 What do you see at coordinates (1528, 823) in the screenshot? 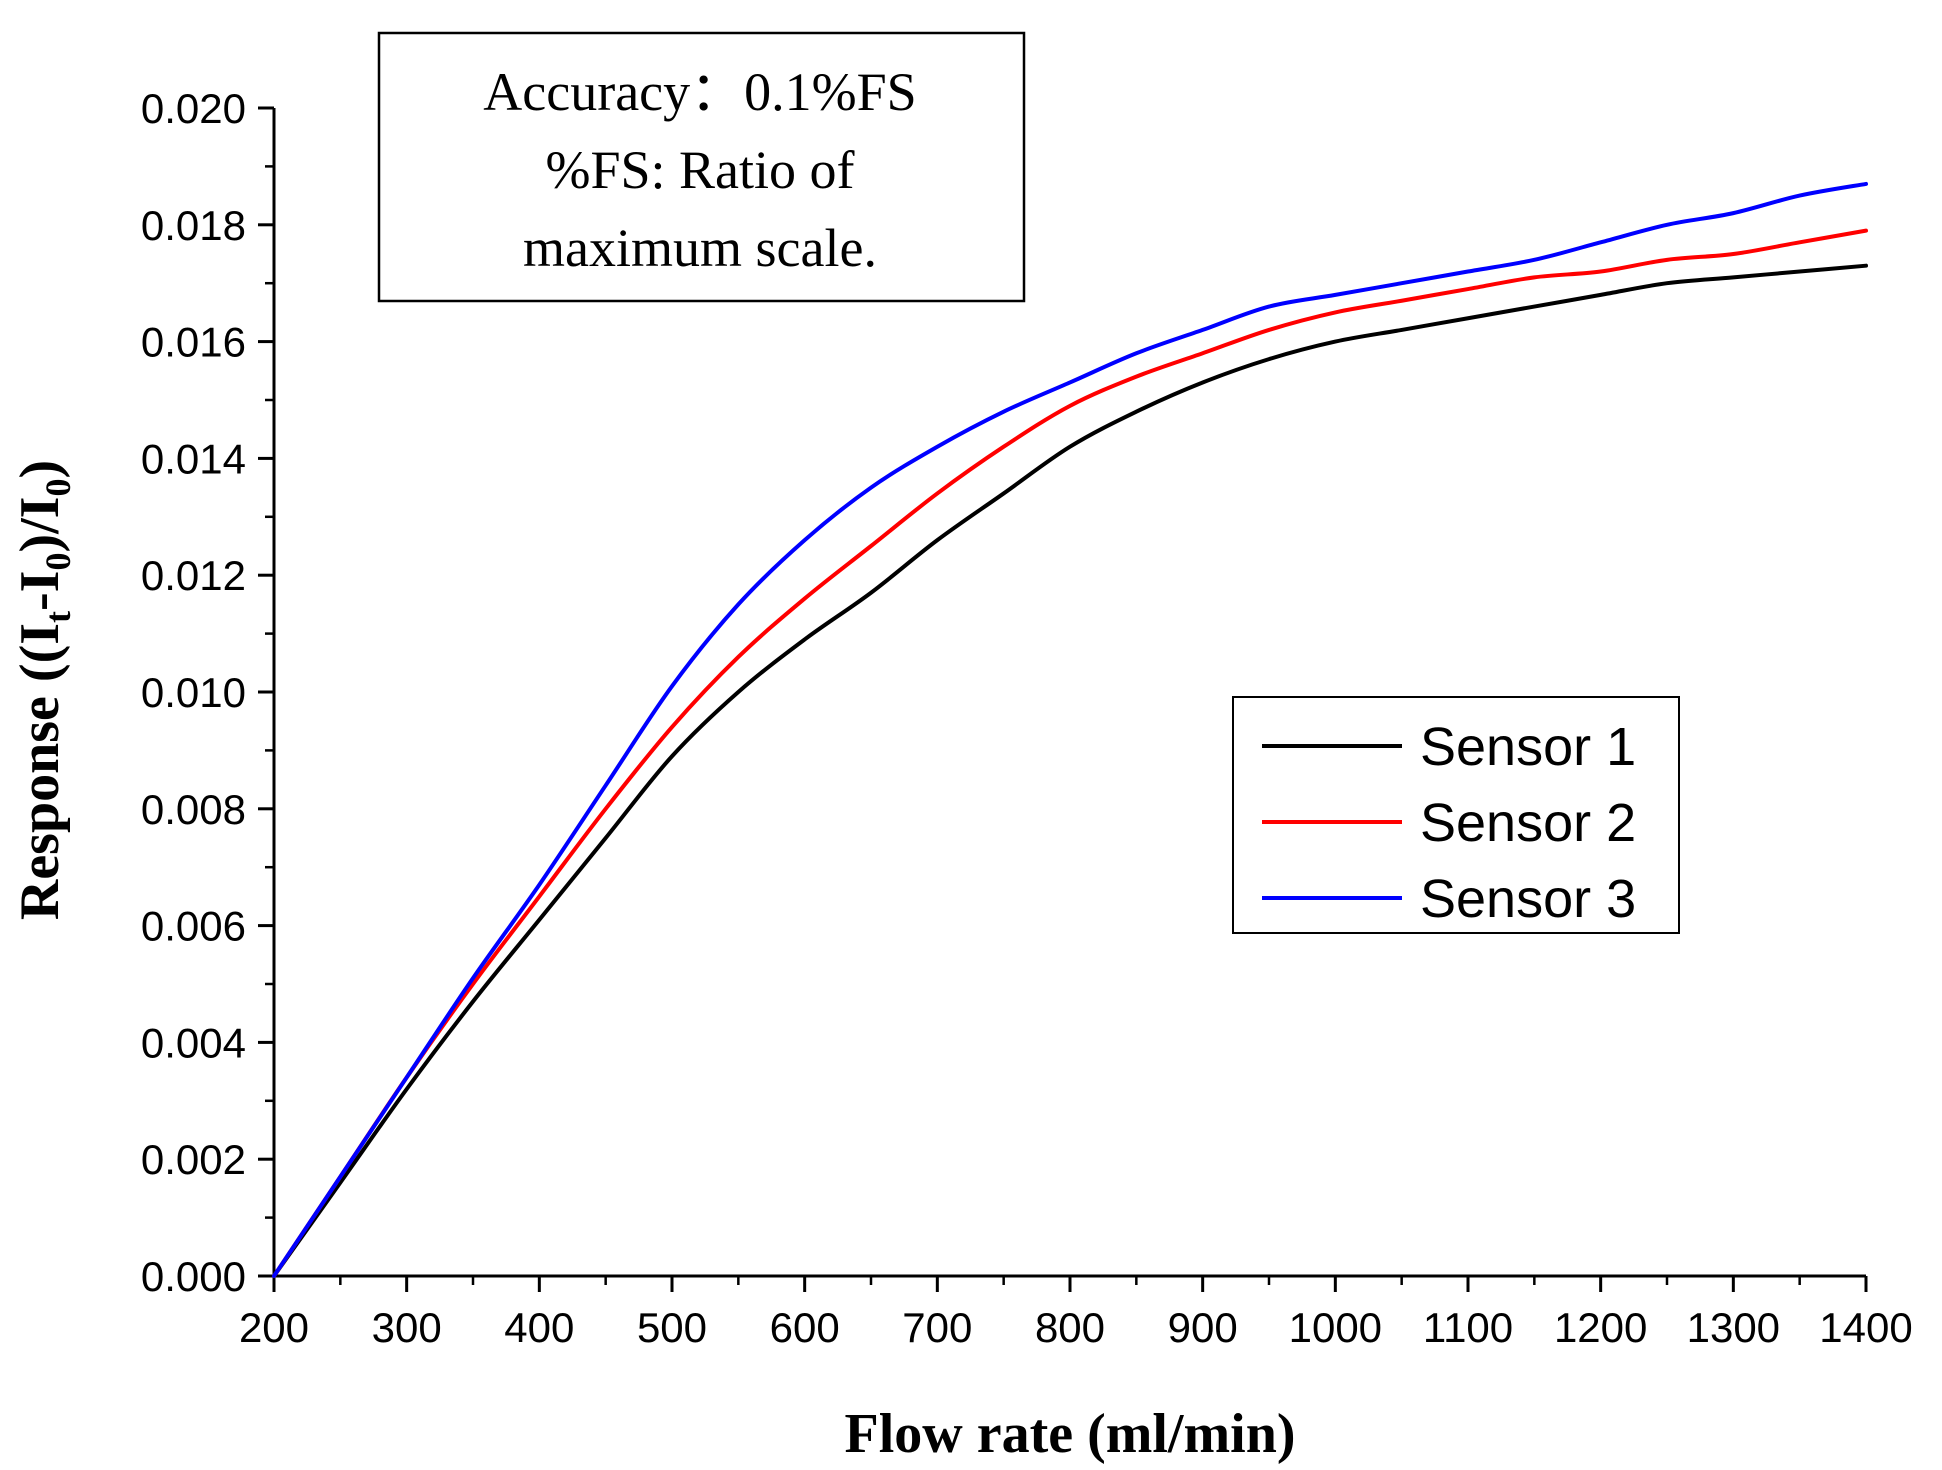
I see `legend-label-sensor-2: Sensor 2` at bounding box center [1528, 823].